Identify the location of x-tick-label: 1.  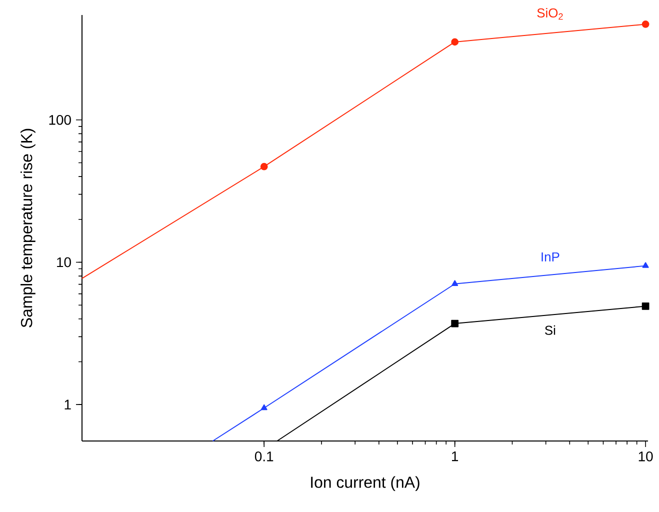
(455, 456).